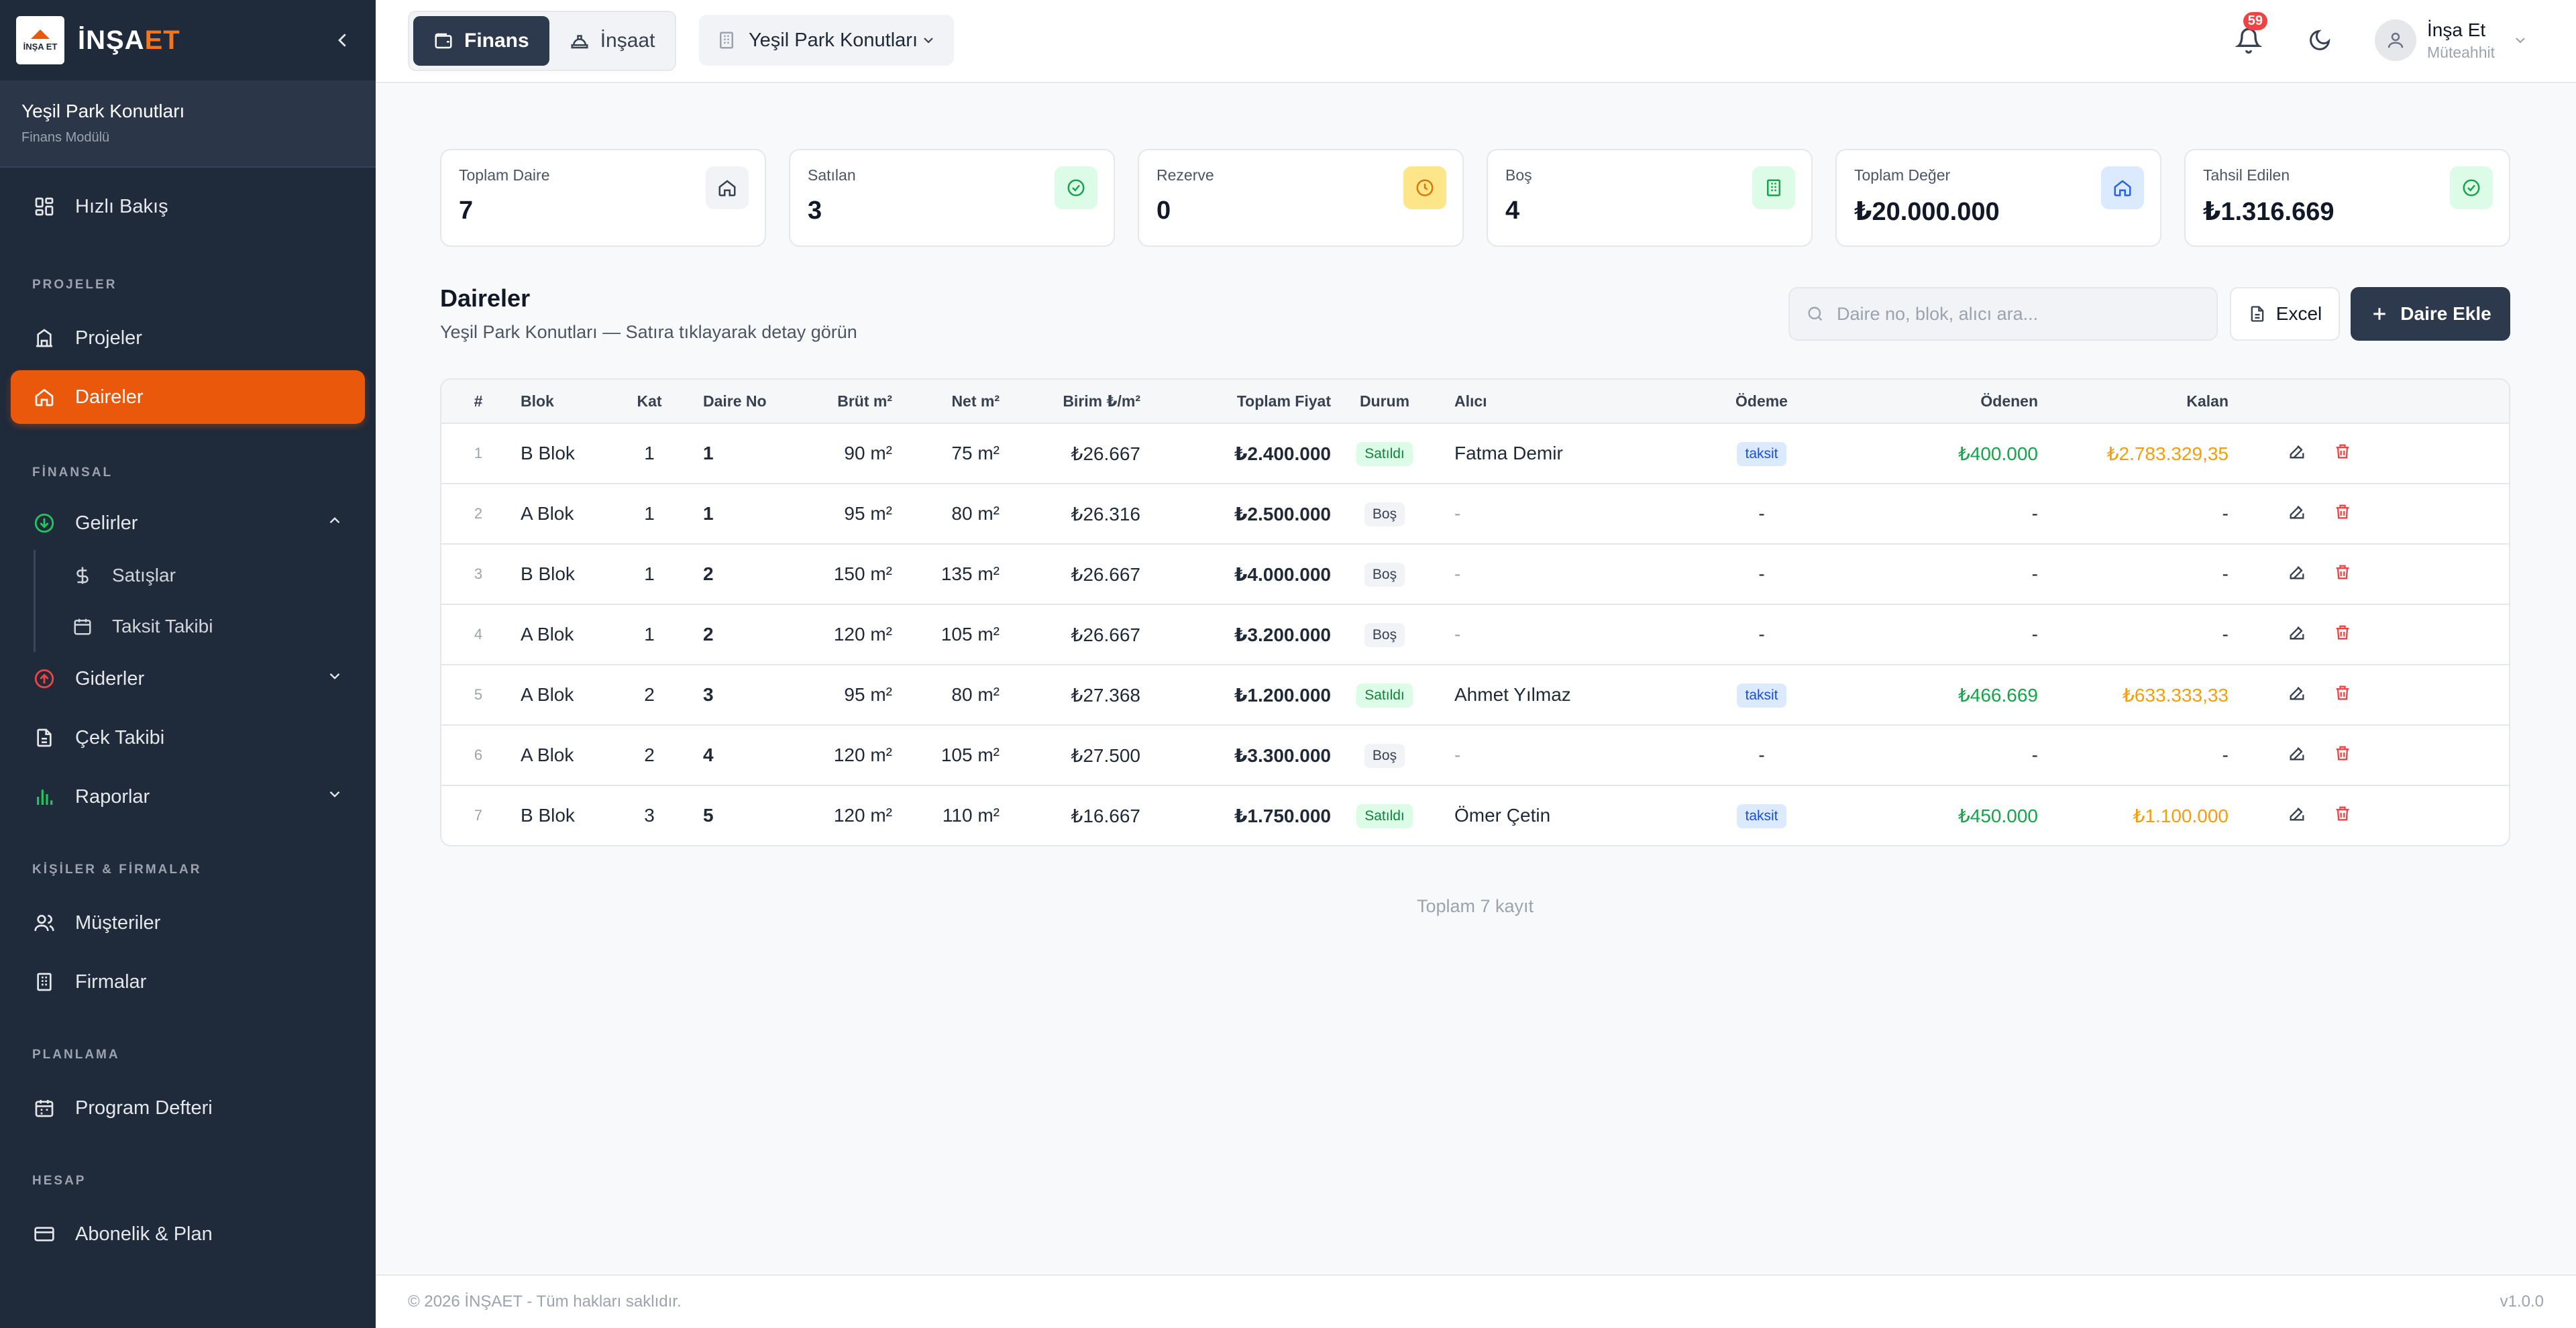 The height and width of the screenshot is (1328, 2576). What do you see at coordinates (2461, 40) in the screenshot?
I see `user-info: İnşa Et Müteahhit` at bounding box center [2461, 40].